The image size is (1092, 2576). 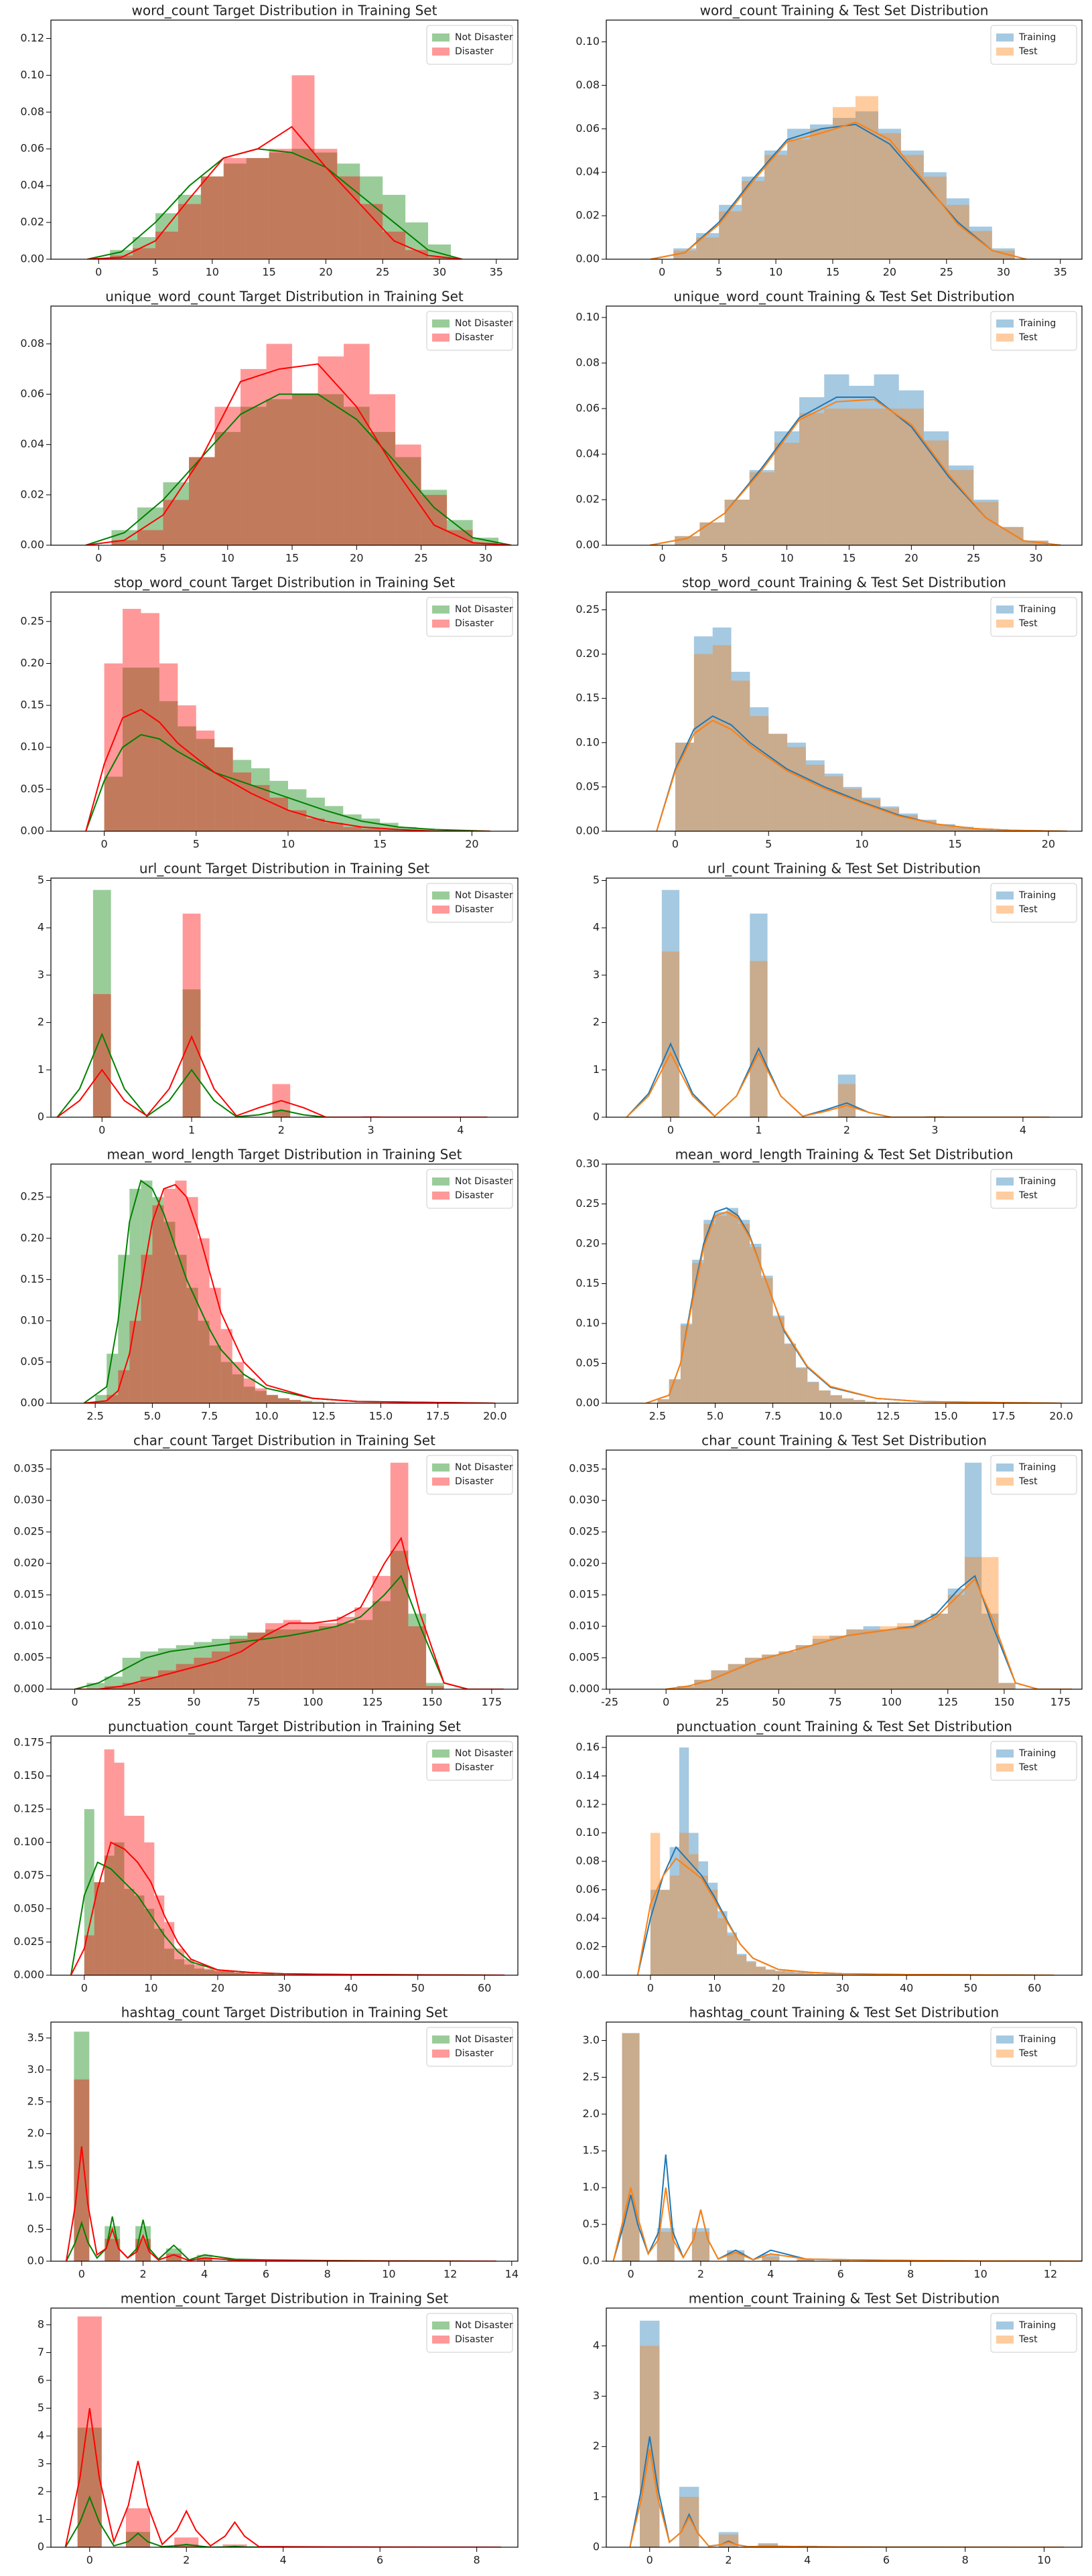 I want to click on y-tick-label: 0.035, so click(x=584, y=1468).